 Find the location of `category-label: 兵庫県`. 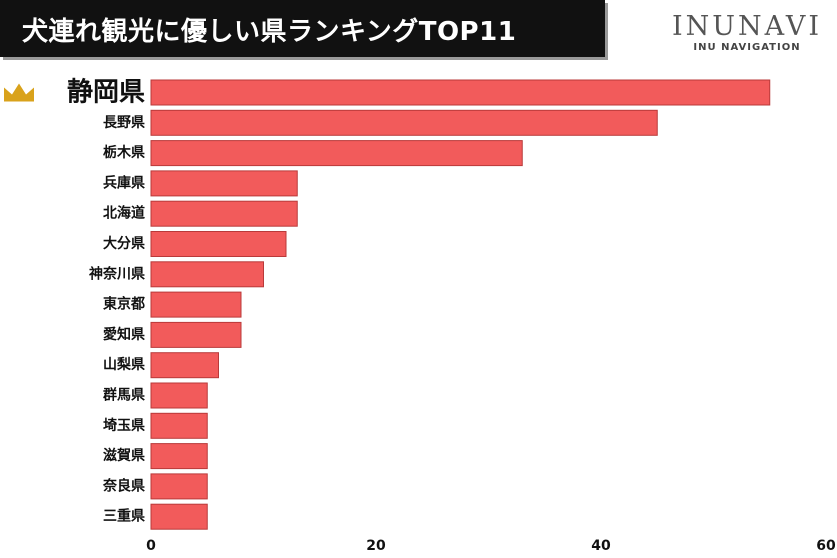

category-label: 兵庫県 is located at coordinates (124, 182).